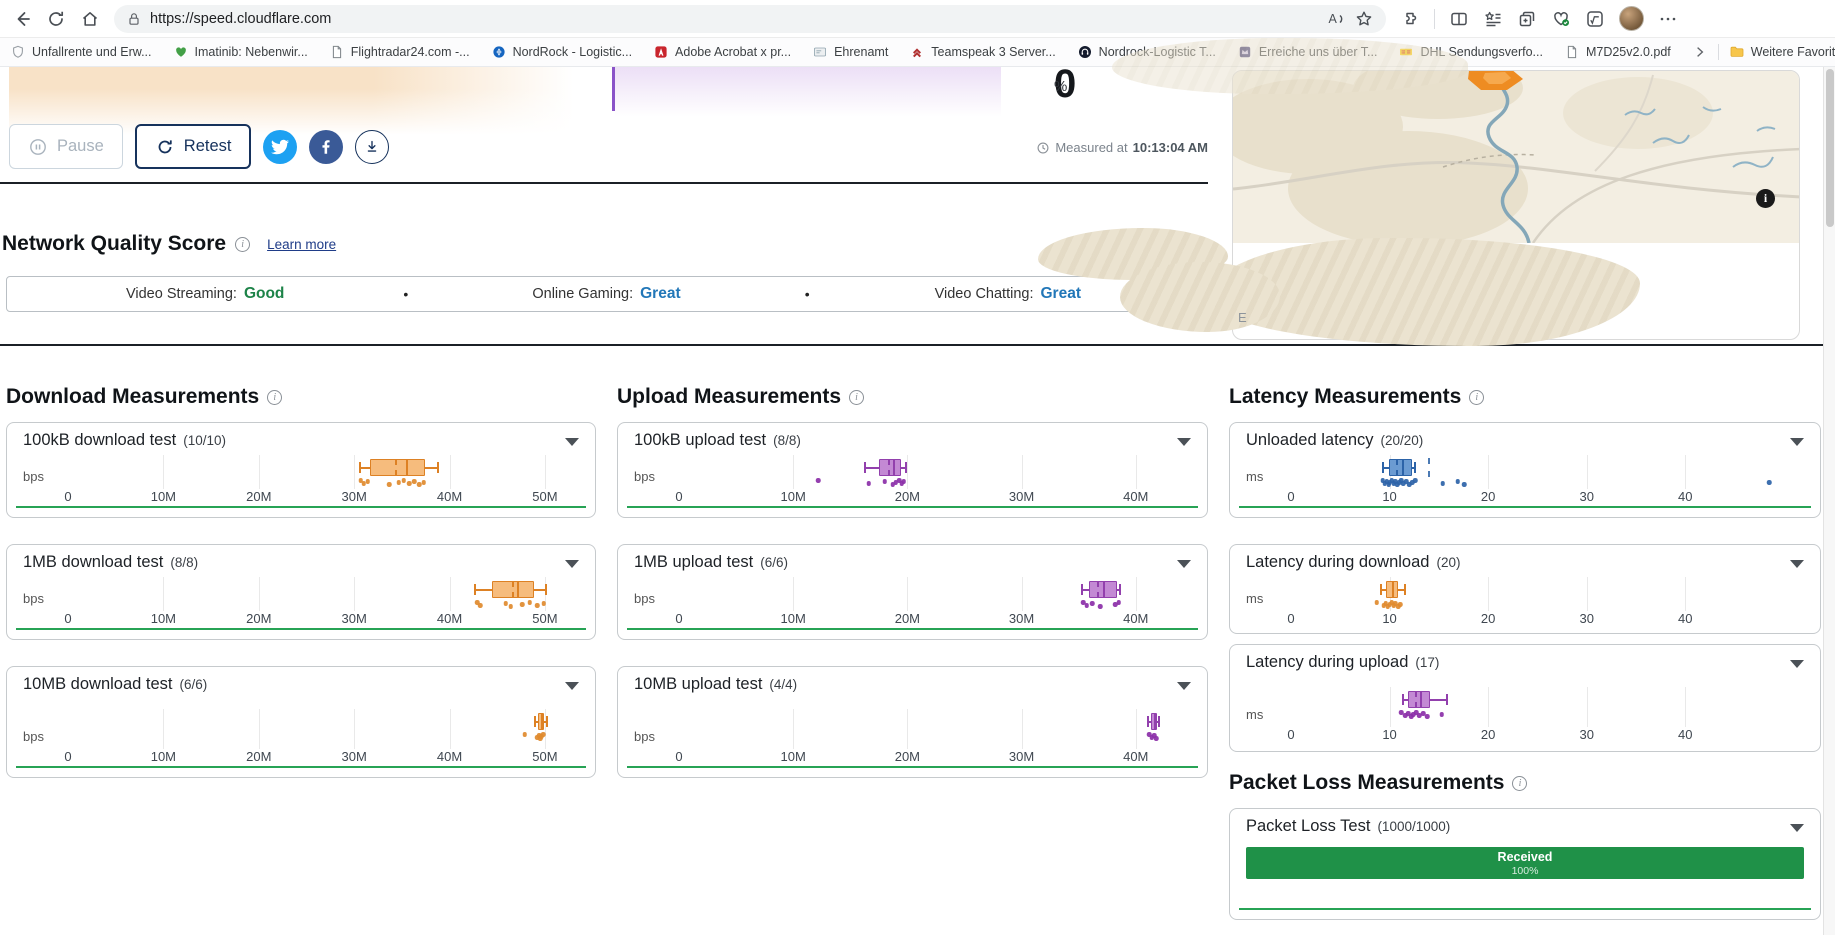 This screenshot has height=935, width=1835. What do you see at coordinates (1668, 19) in the screenshot?
I see `more-menu-icon` at bounding box center [1668, 19].